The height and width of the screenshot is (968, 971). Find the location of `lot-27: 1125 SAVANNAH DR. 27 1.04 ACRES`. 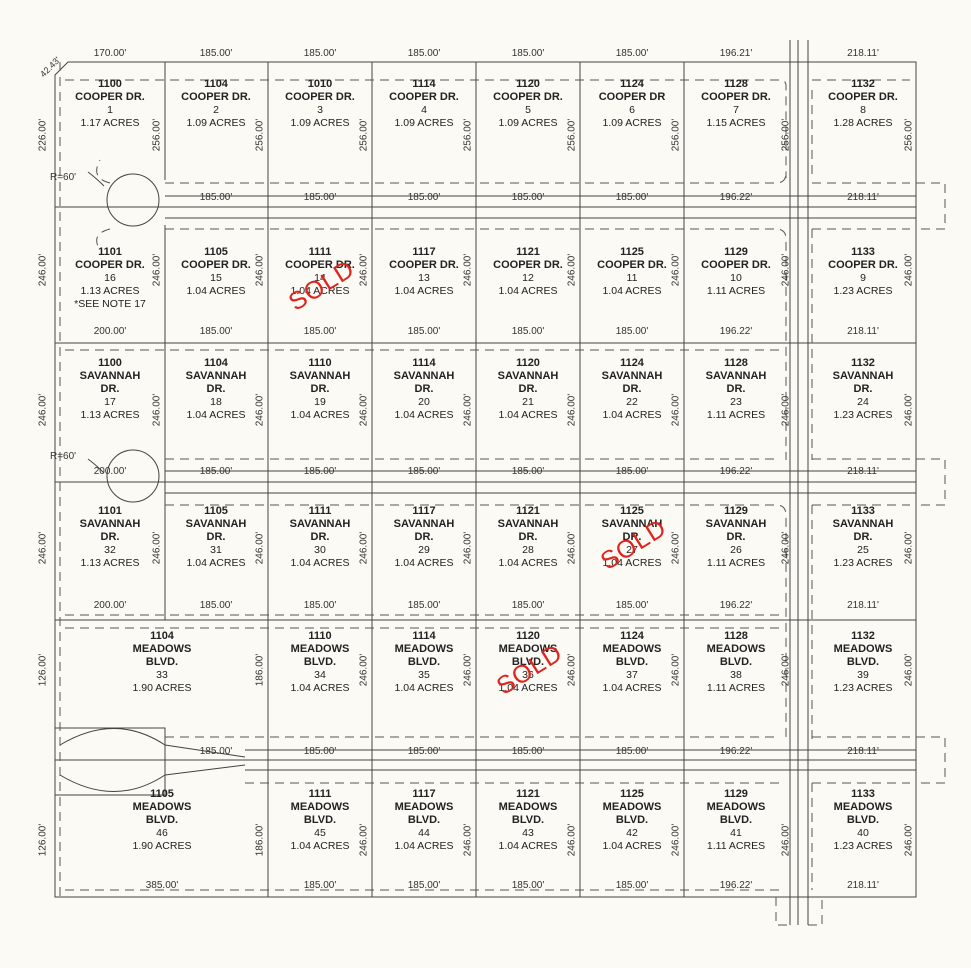

lot-27: 1125 SAVANNAH DR. 27 1.04 ACRES is located at coordinates (632, 537).